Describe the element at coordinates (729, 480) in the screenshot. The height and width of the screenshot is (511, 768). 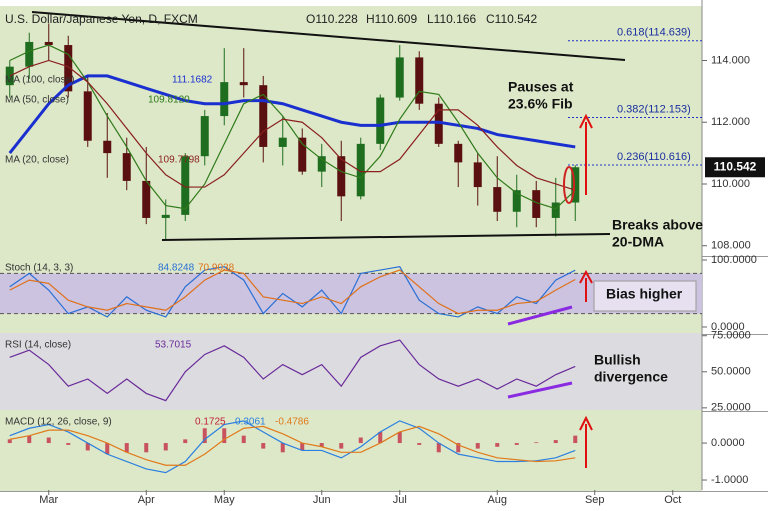
I see `y-tick-label: -1.0000` at that location.